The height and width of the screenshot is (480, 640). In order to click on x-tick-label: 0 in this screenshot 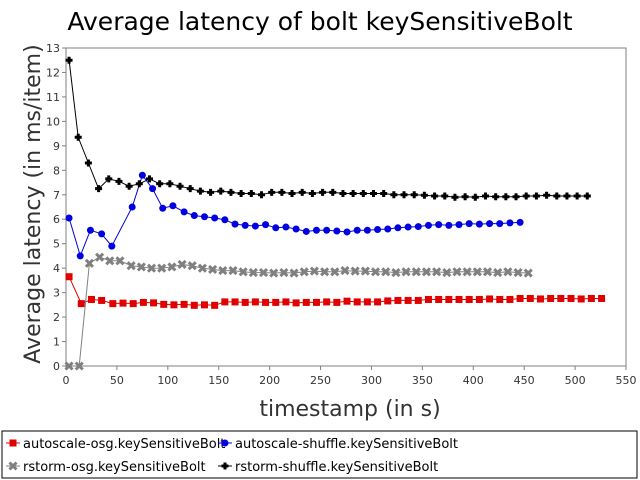, I will do `click(66, 380)`.